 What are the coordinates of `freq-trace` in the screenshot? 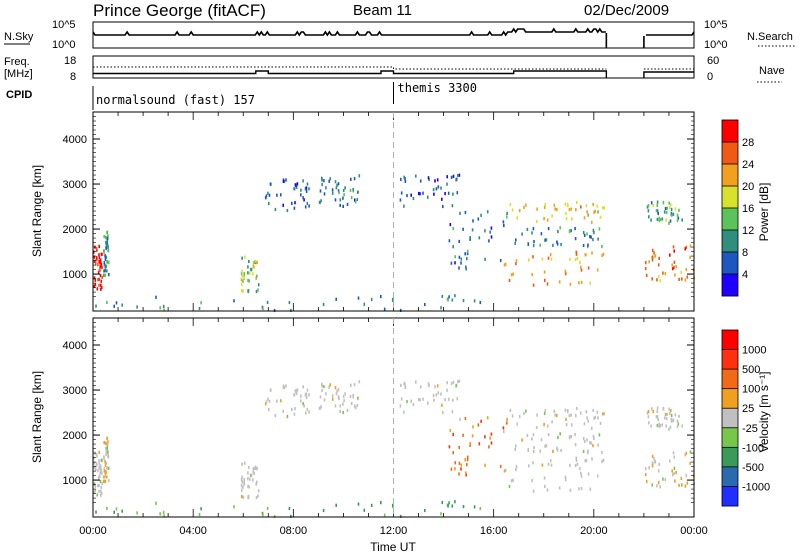 It's located at (393, 74).